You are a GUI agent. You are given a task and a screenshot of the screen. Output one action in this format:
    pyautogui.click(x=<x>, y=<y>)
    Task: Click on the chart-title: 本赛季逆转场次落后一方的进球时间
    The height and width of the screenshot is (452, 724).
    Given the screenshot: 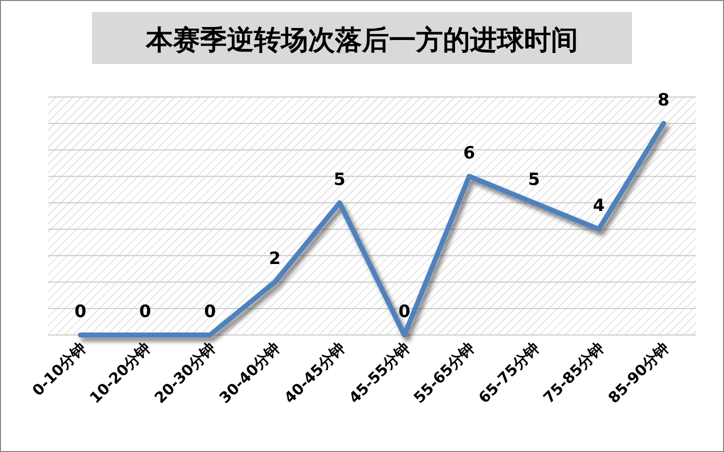 What is the action you would take?
    pyautogui.click(x=361, y=40)
    